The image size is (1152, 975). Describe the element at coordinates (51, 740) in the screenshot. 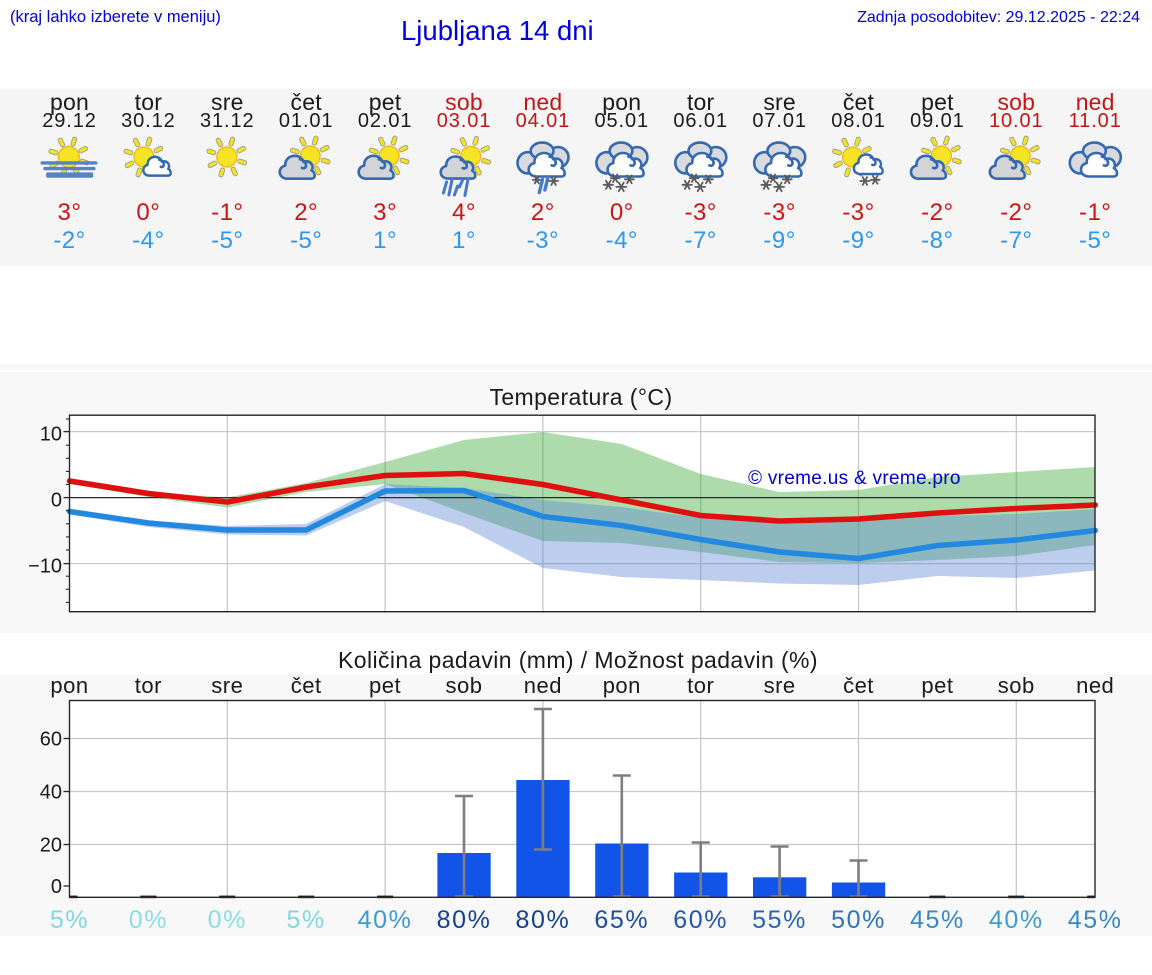

I see `svg-text: 60` at that location.